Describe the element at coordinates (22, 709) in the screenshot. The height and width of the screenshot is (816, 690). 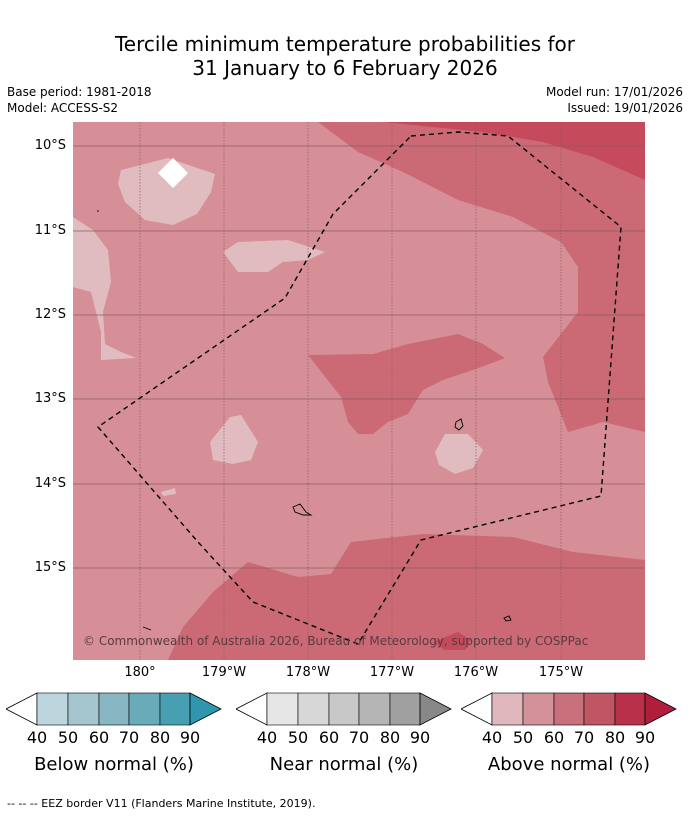
I see `legend-below-min-arrow` at that location.